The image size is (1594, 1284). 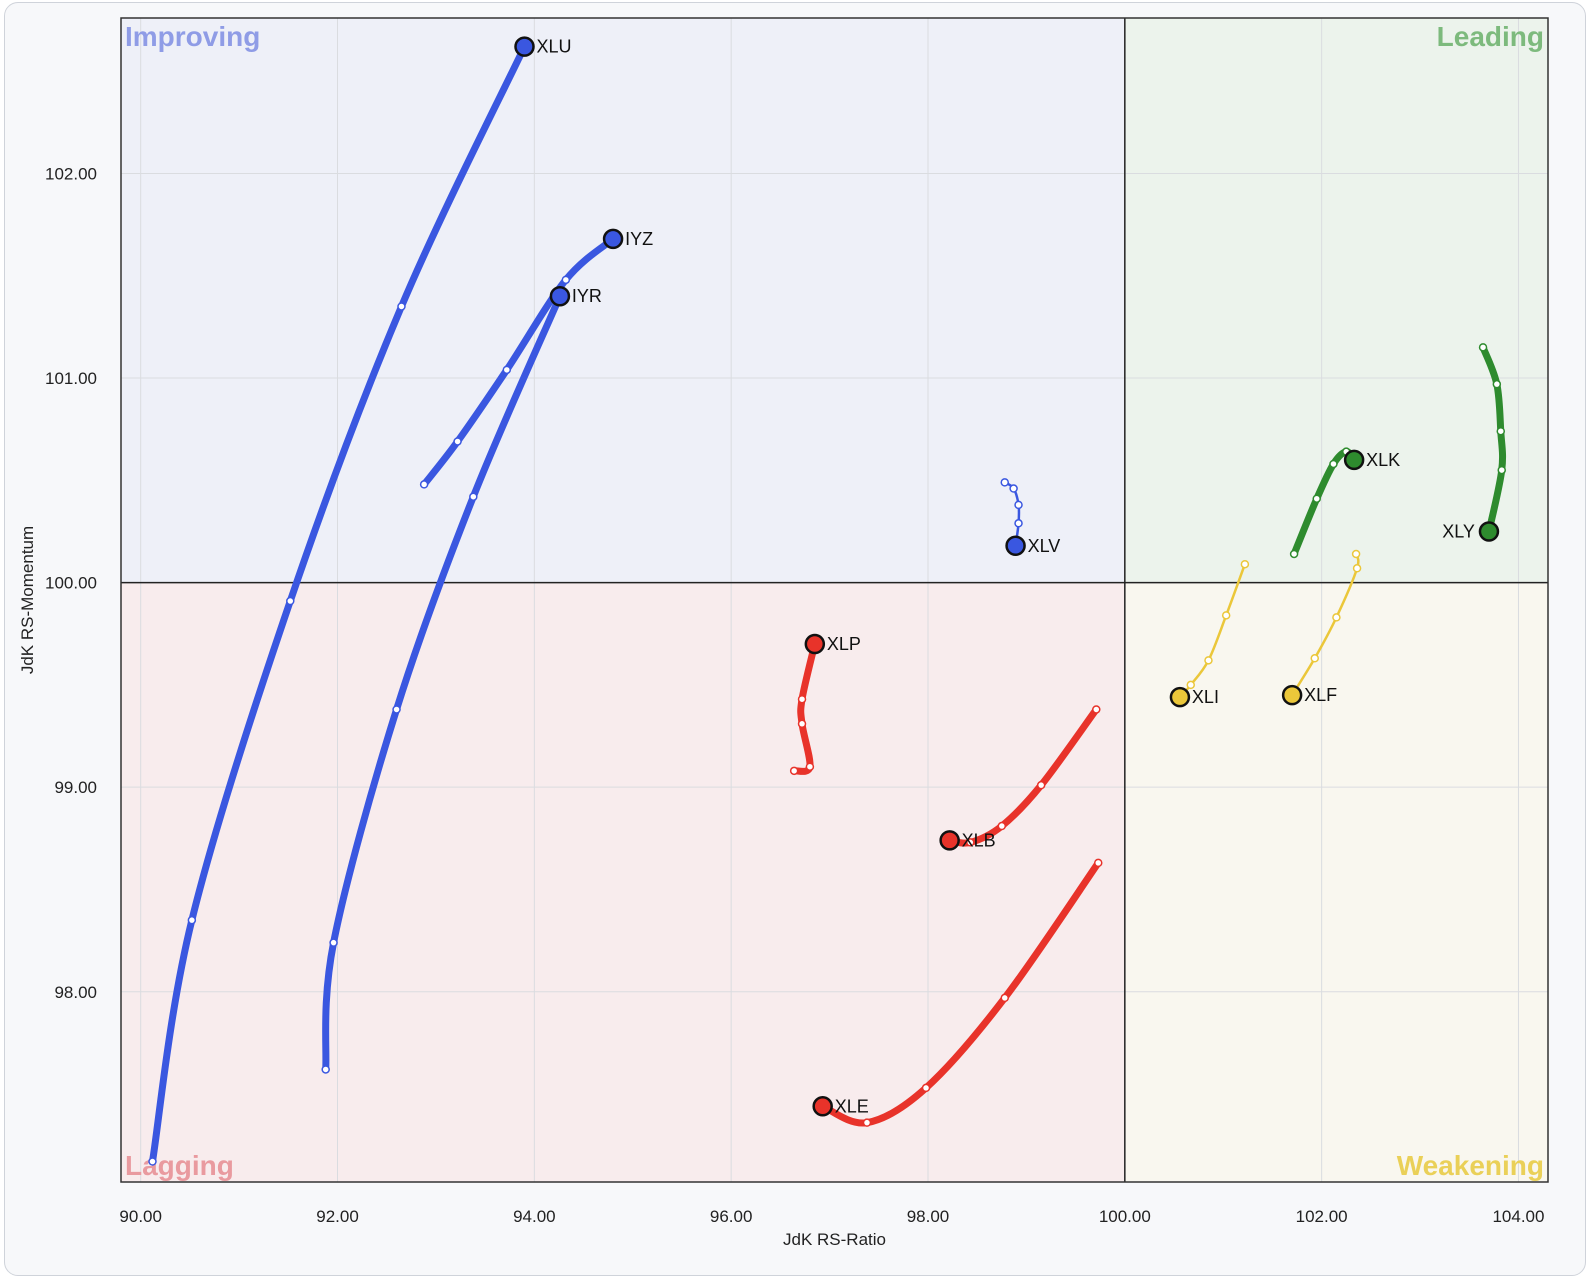 I want to click on tail-xlk: XLK, so click(x=1344, y=503).